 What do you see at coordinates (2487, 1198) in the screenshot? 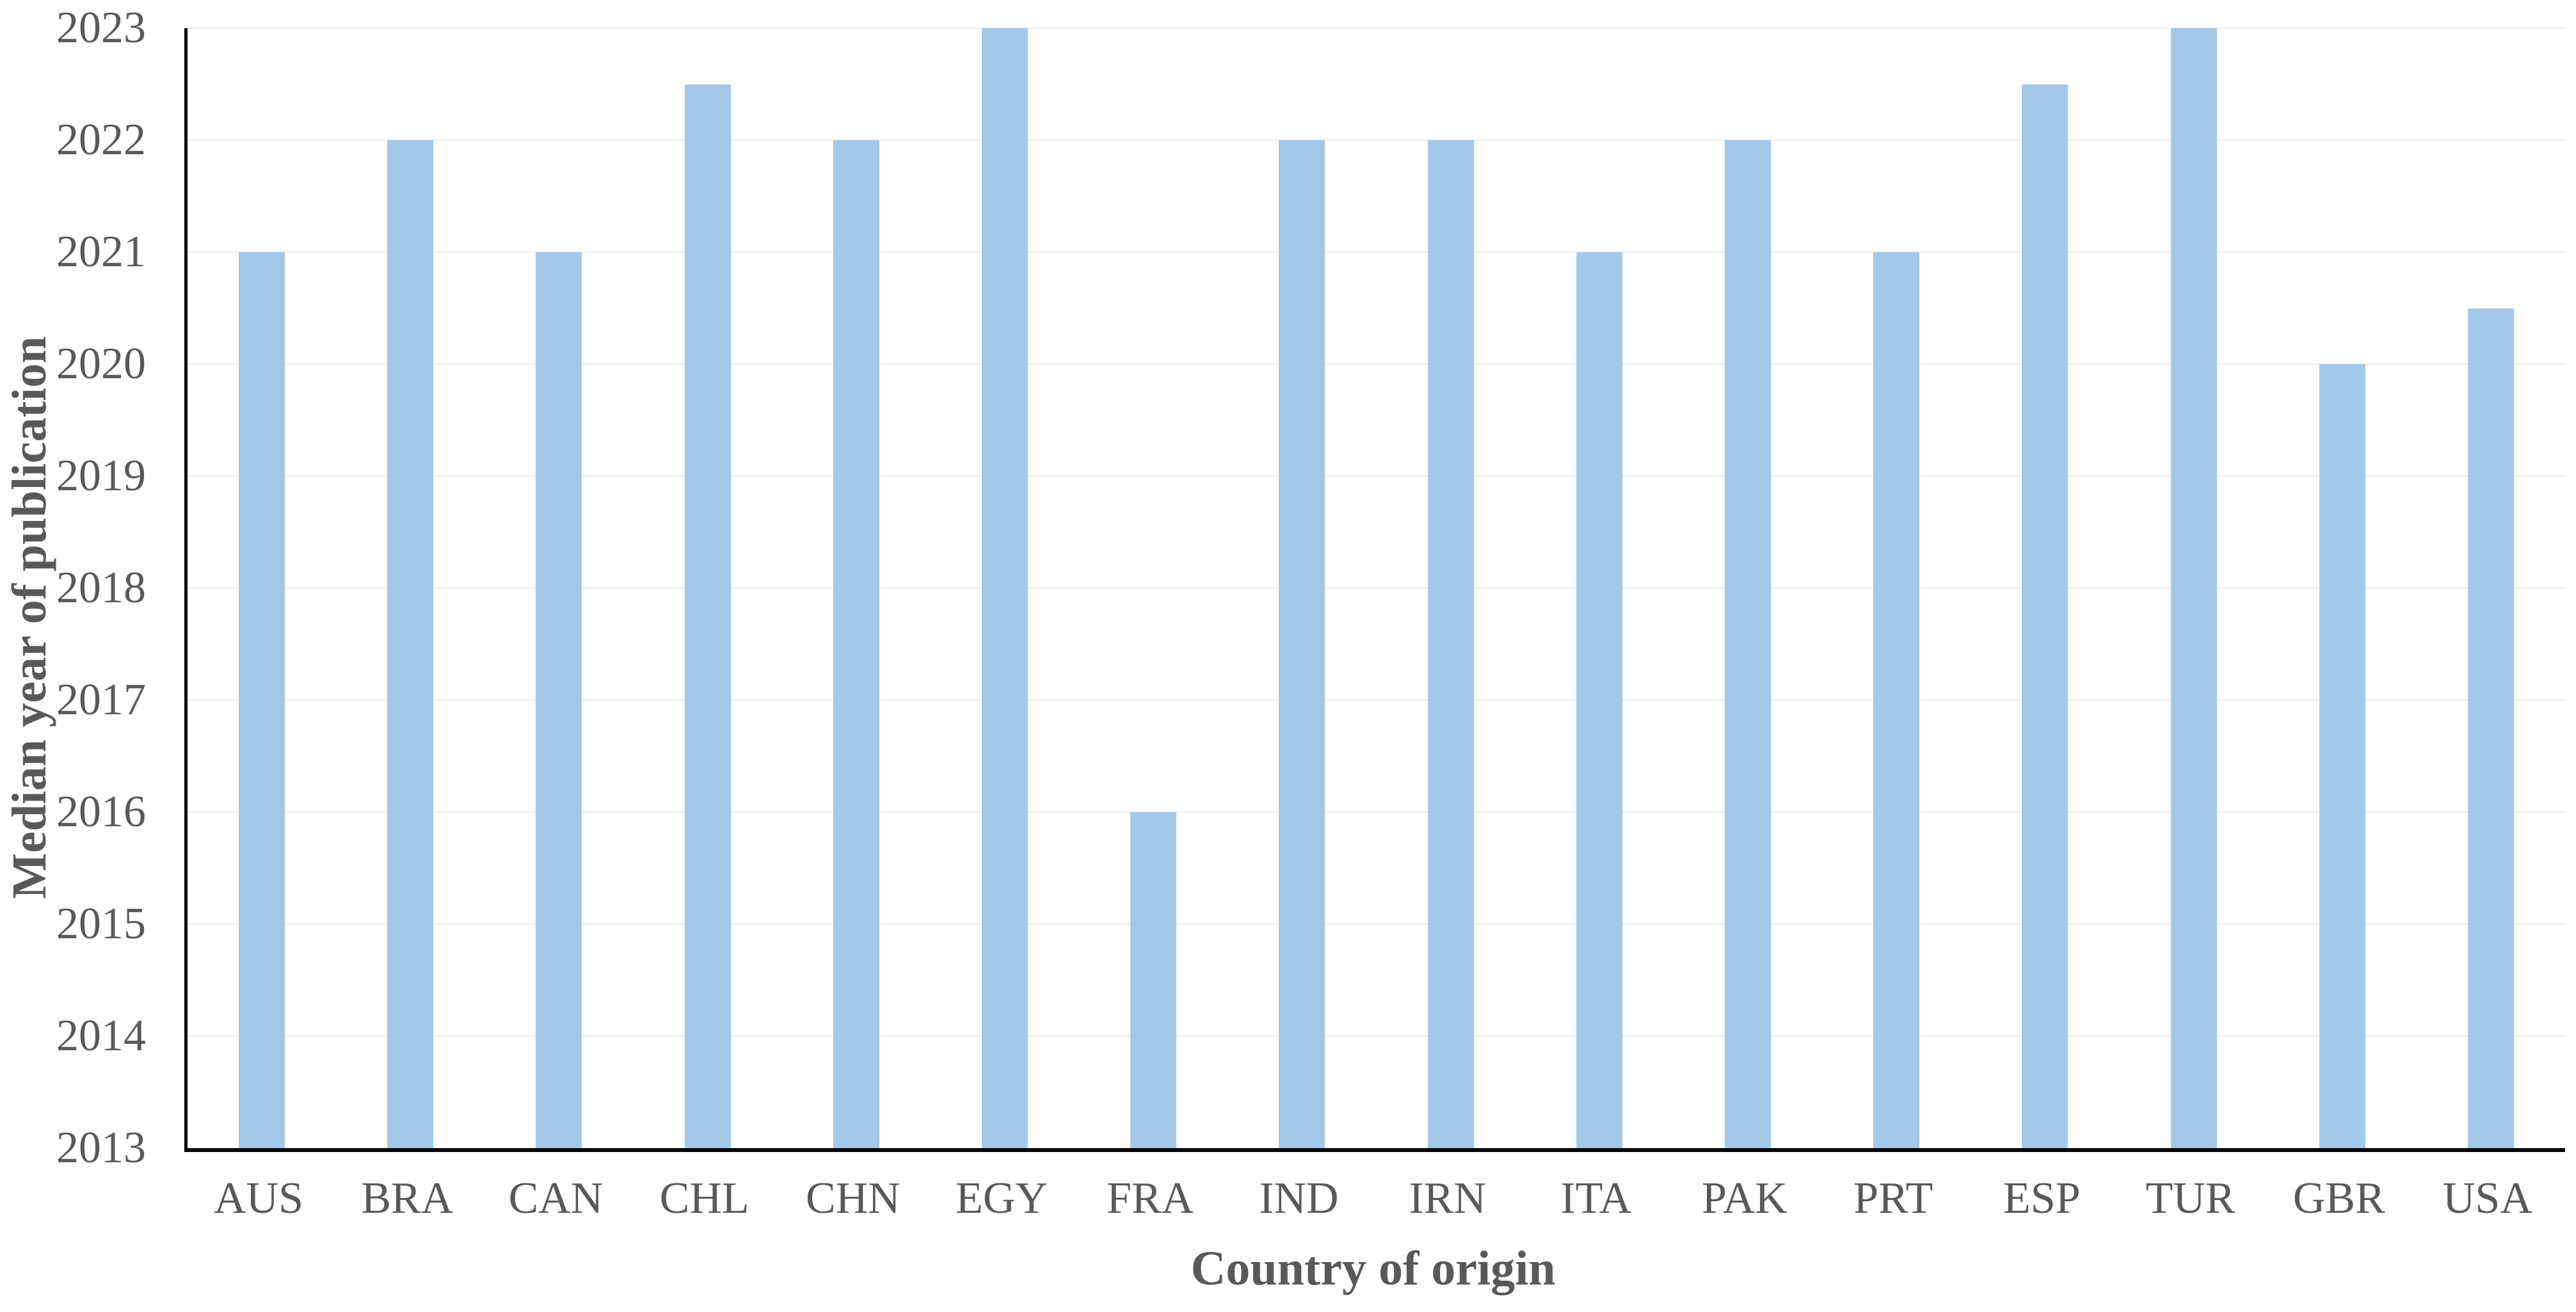
I see `x-tick-label: USA` at bounding box center [2487, 1198].